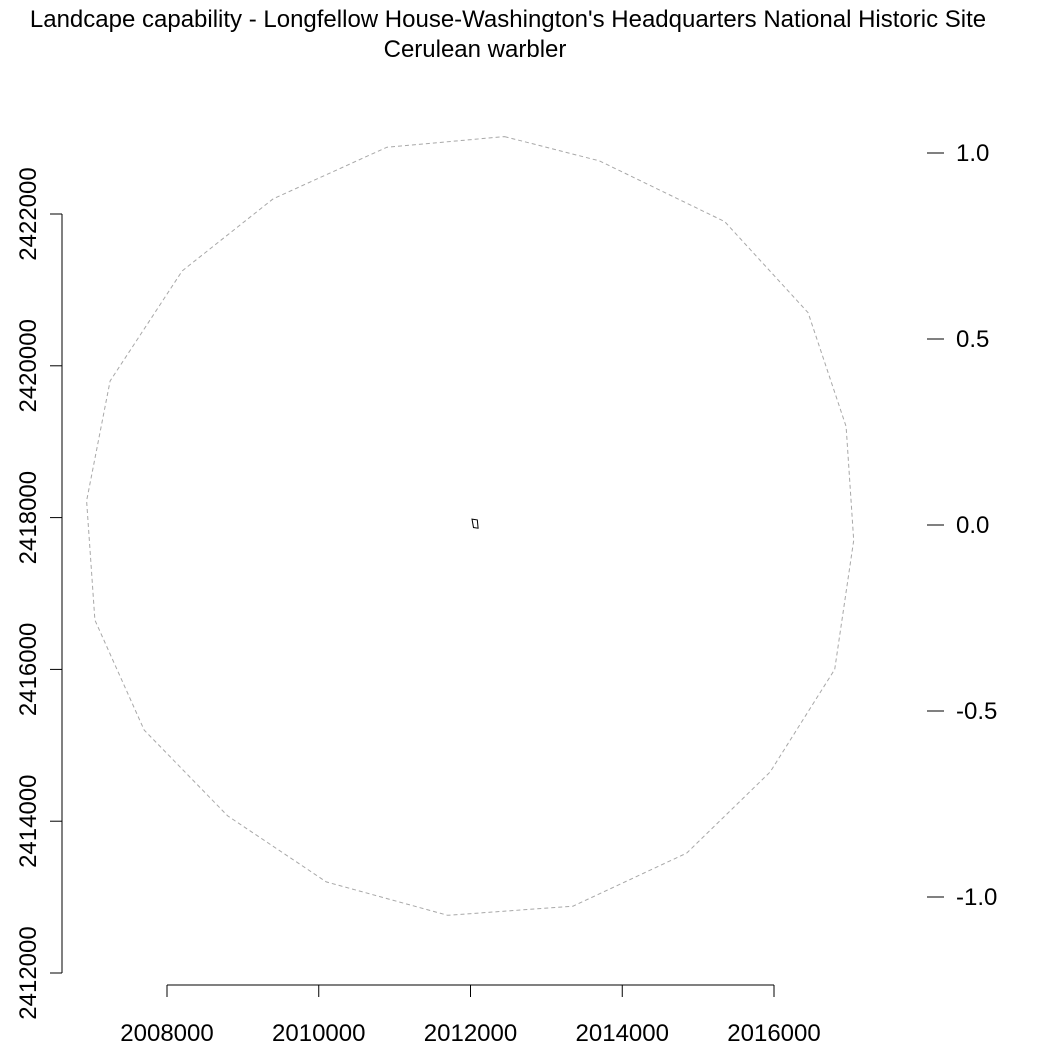  Describe the element at coordinates (28, 213) in the screenshot. I see `y-tick-label: 2422000` at that location.